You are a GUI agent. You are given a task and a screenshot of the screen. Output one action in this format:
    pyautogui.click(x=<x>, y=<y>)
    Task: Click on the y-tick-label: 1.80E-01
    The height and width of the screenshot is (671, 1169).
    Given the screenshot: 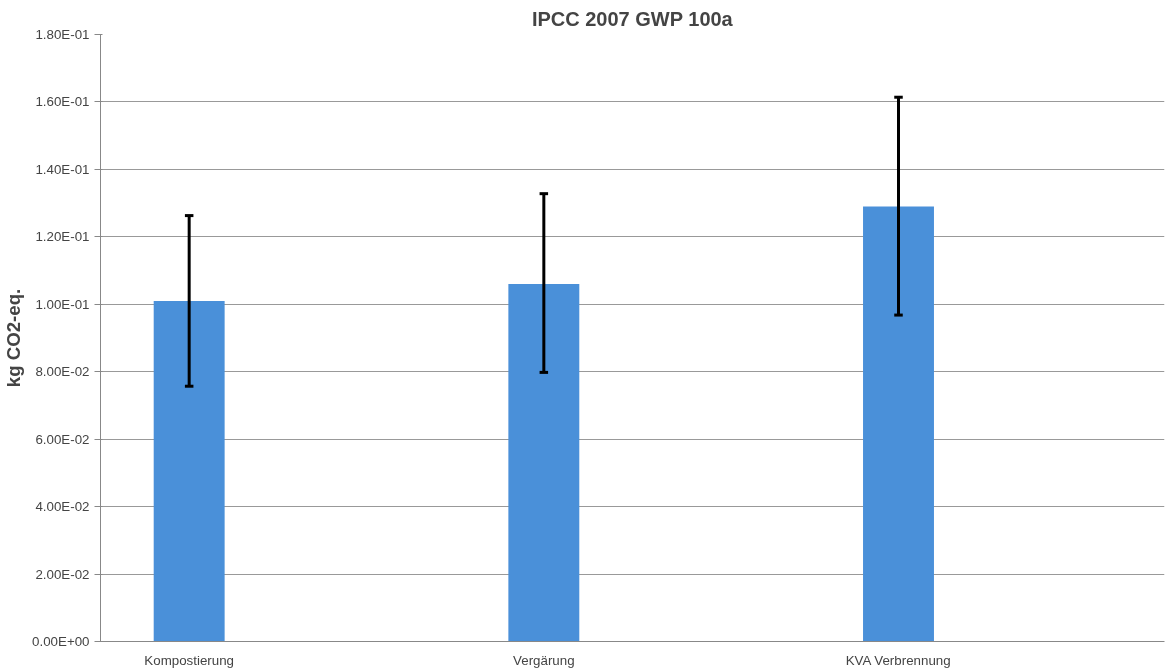 What is the action you would take?
    pyautogui.click(x=62, y=34)
    